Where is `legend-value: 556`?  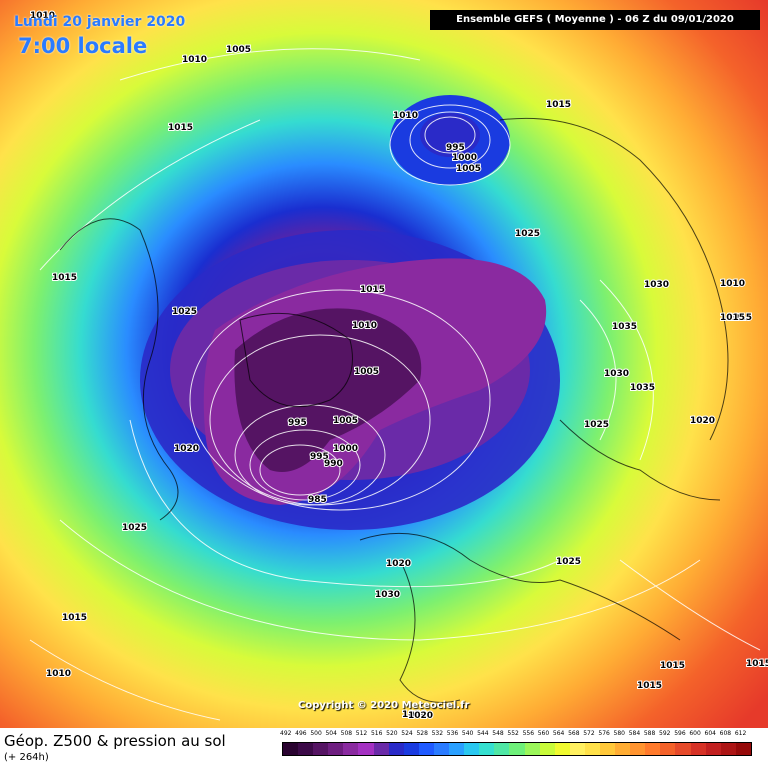 legend-value: 556 is located at coordinates (528, 733).